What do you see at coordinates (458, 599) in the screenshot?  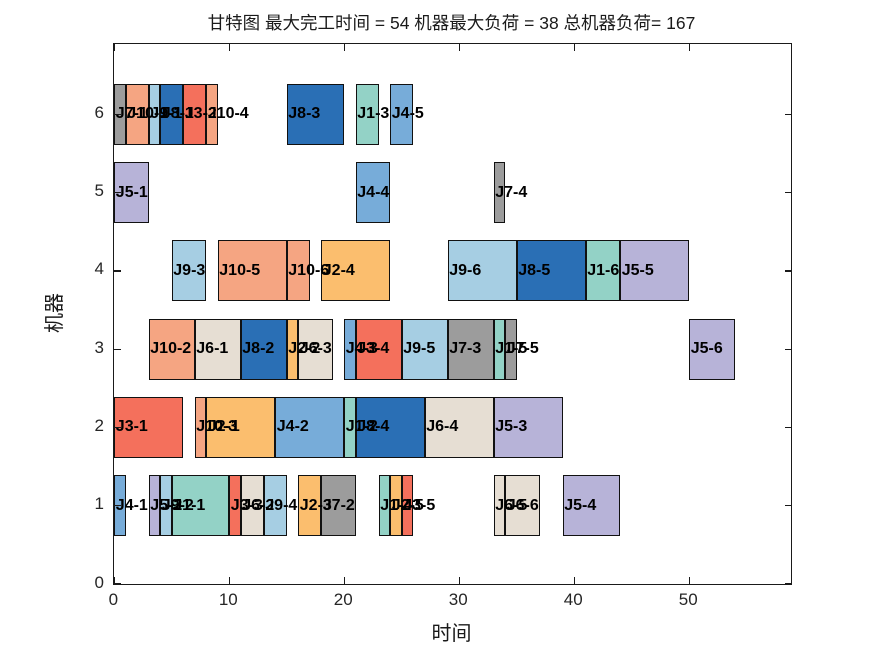 I see `x-tick-label: 30` at bounding box center [458, 599].